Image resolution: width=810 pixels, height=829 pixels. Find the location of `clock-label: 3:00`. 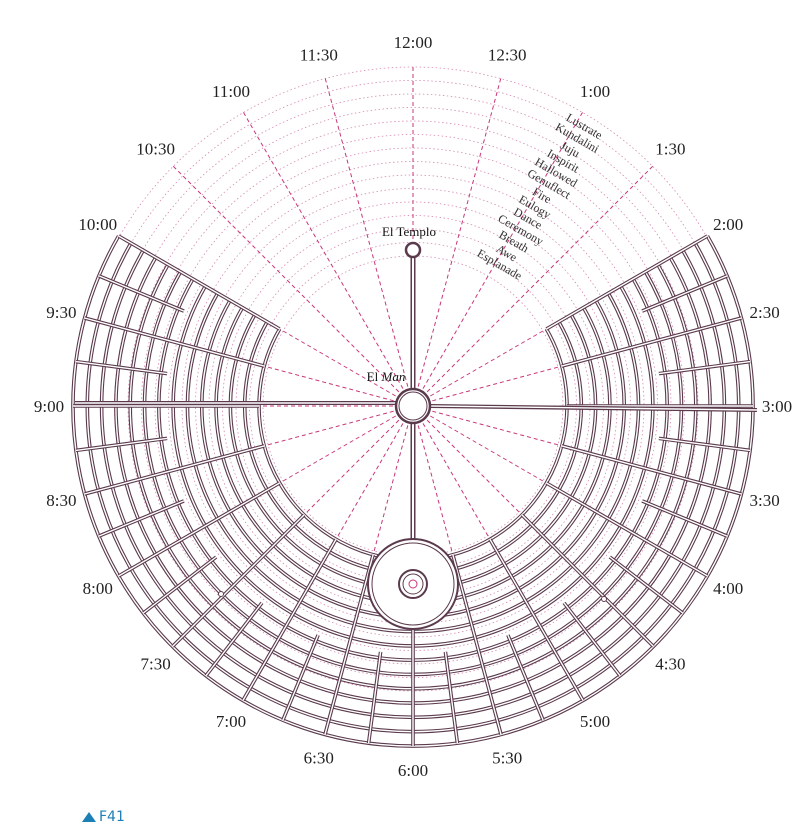

clock-label: 3:00 is located at coordinates (777, 406).